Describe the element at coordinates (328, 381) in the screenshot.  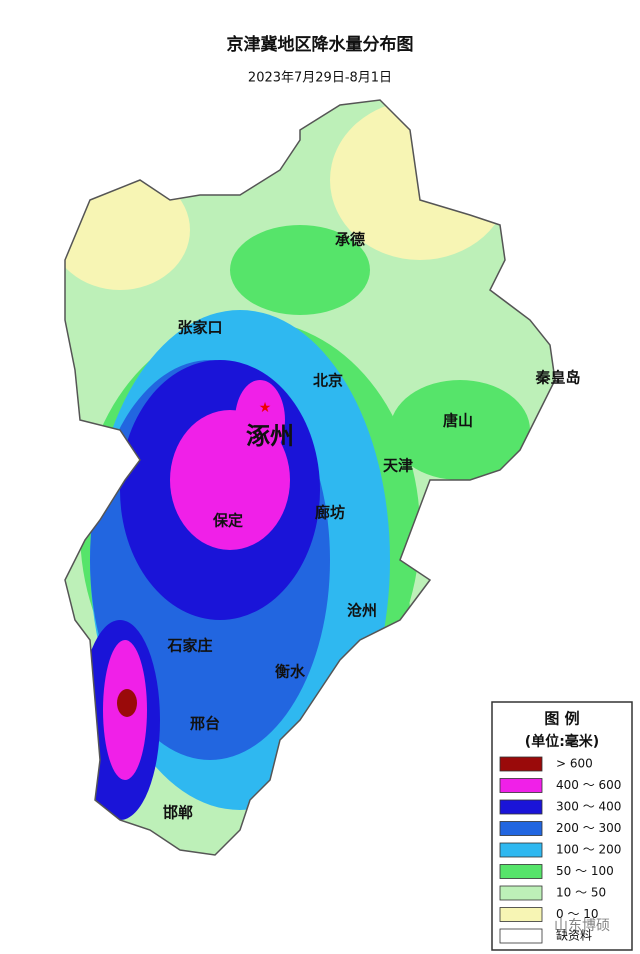
I see `city-label: 北京` at that location.